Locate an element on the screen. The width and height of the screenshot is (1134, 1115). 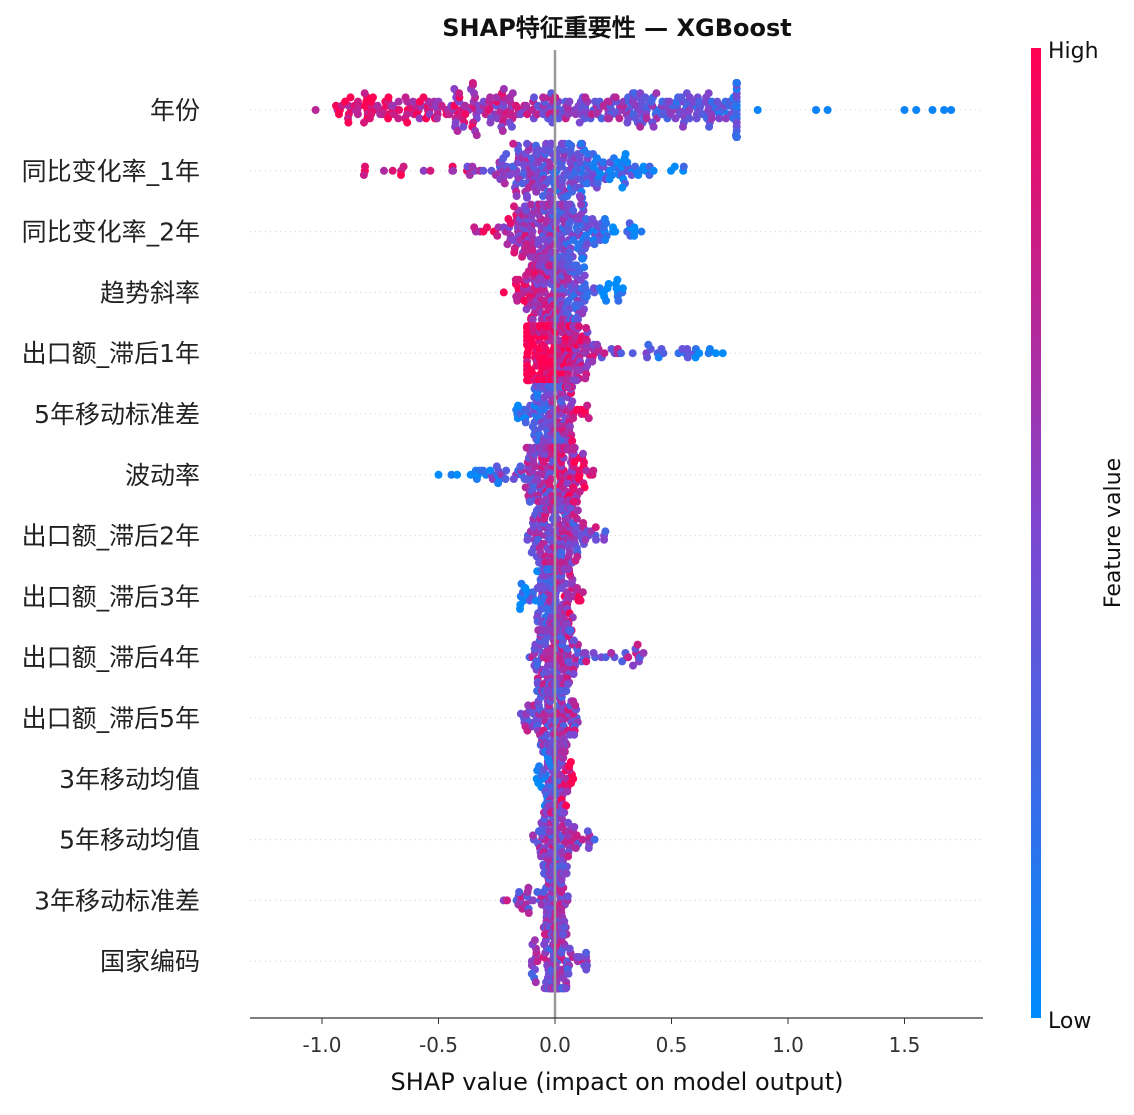
x-tick-label: 1.0 is located at coordinates (788, 1045).